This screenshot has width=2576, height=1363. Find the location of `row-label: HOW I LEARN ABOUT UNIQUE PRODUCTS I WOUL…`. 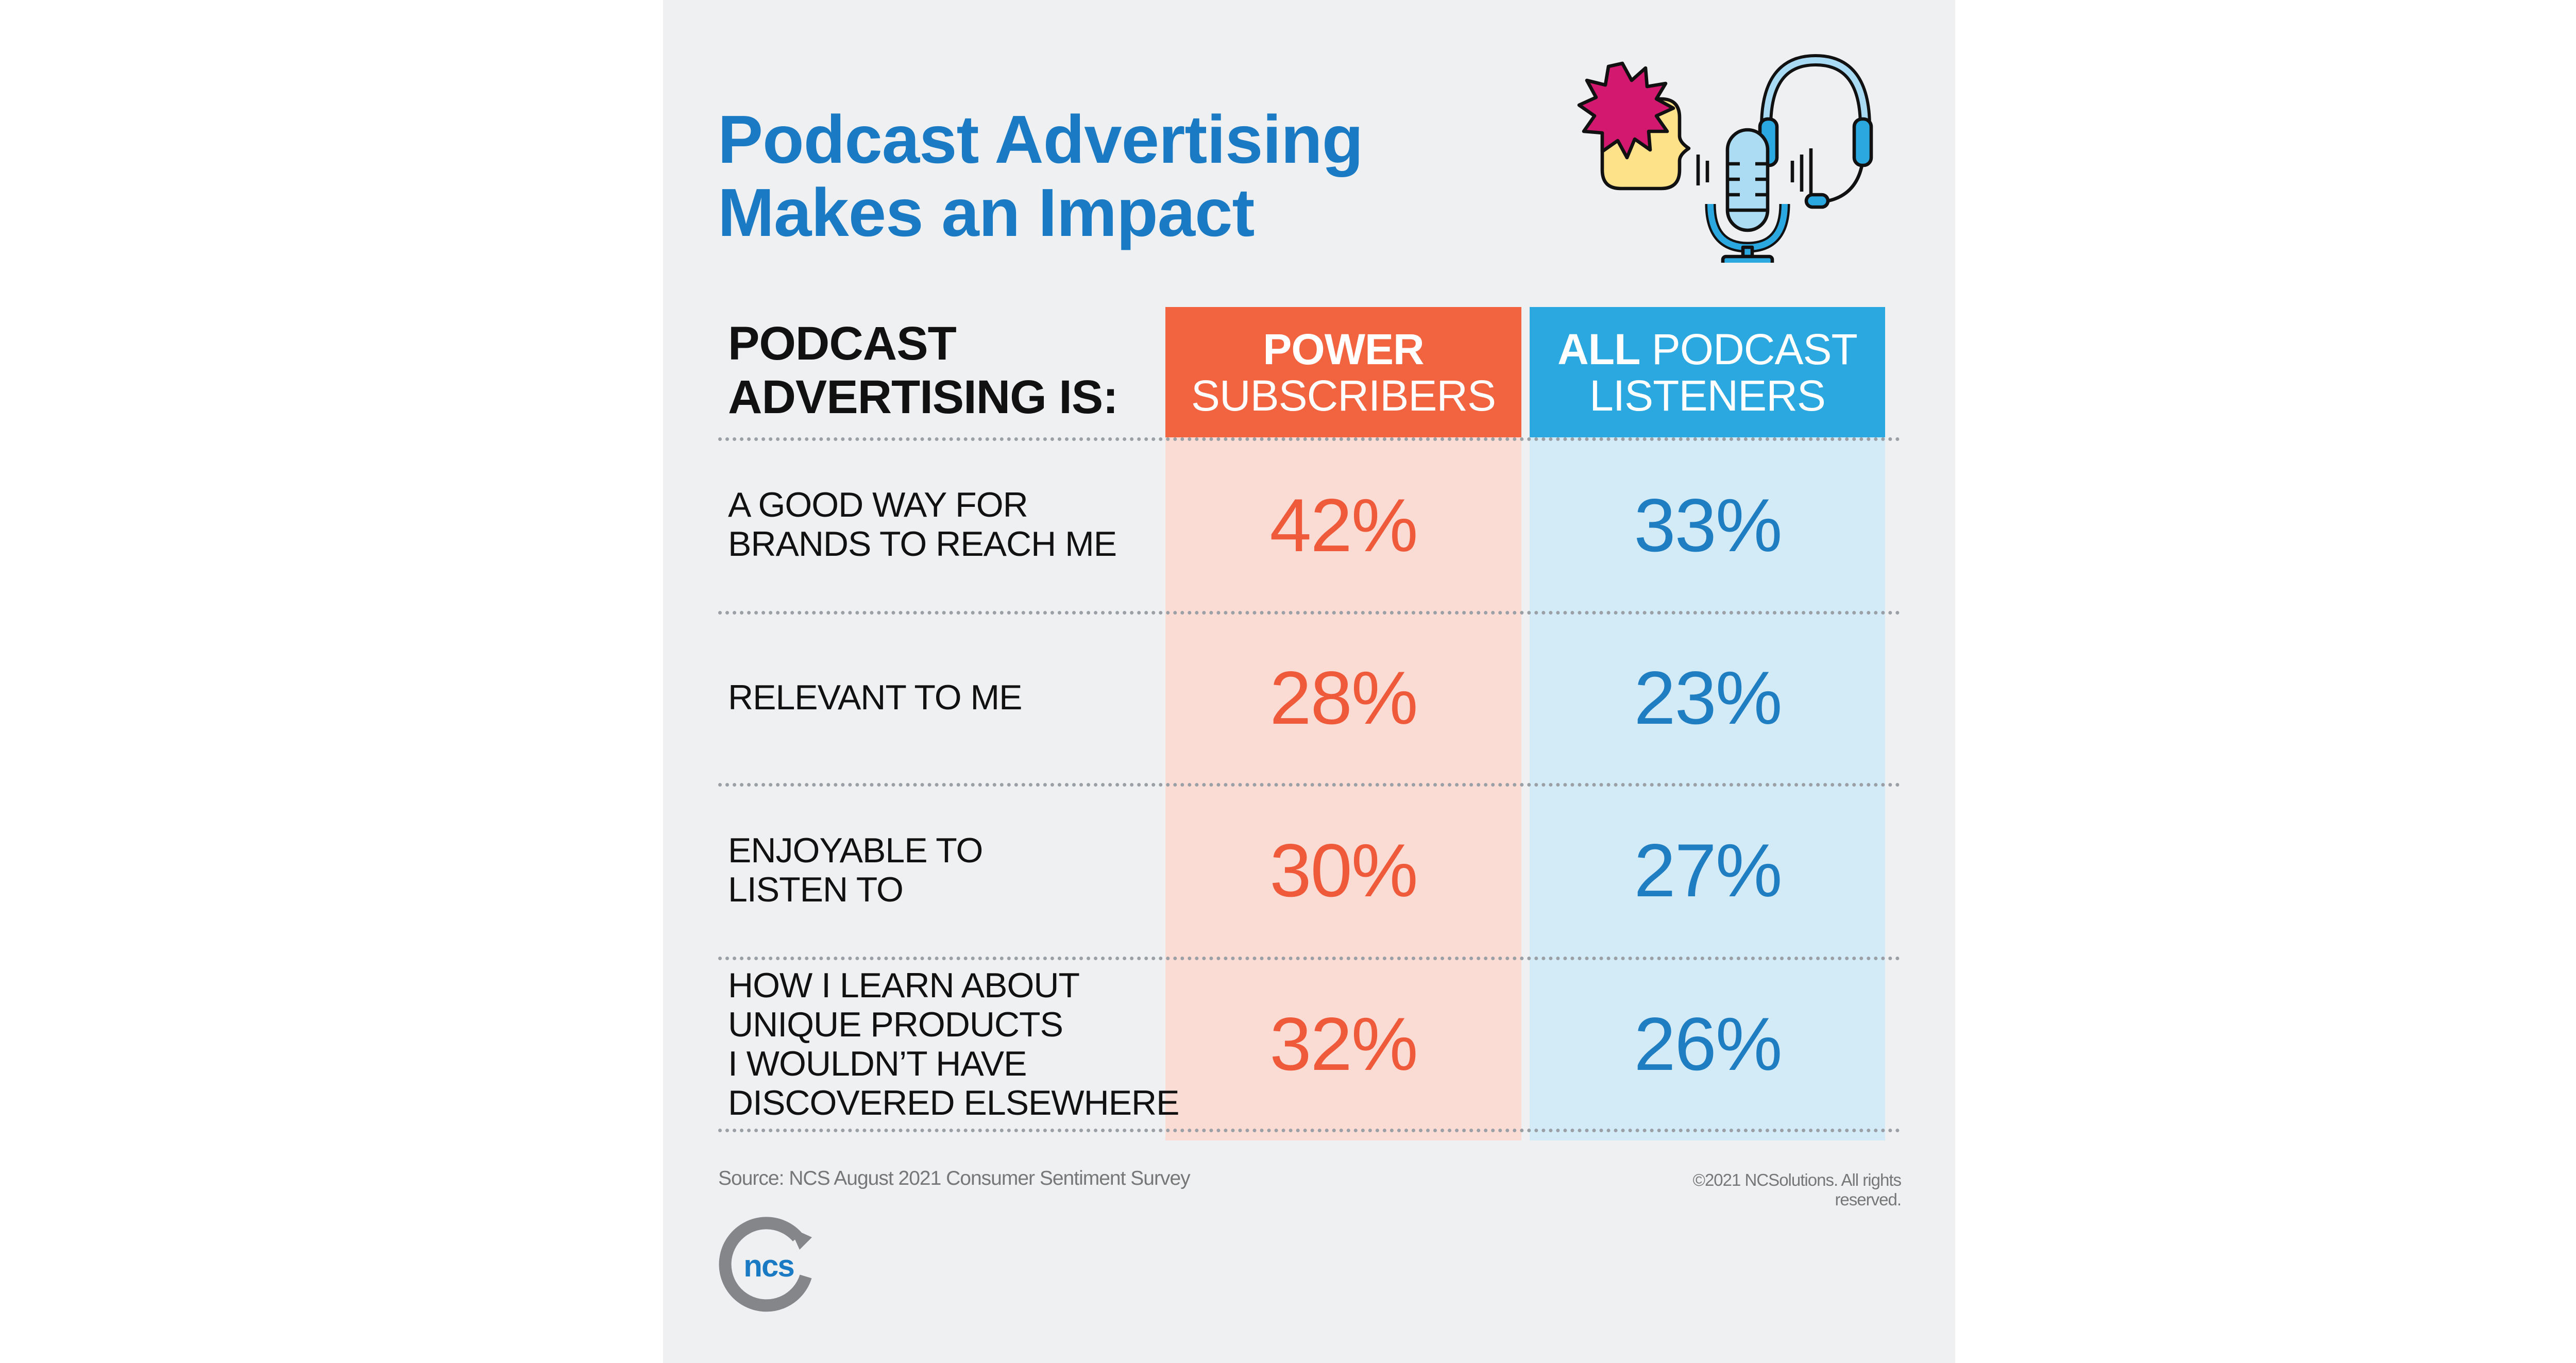

row-label: HOW I LEARN ABOUT UNIQUE PRODUCTS I WOUL… is located at coordinates (954, 1044).